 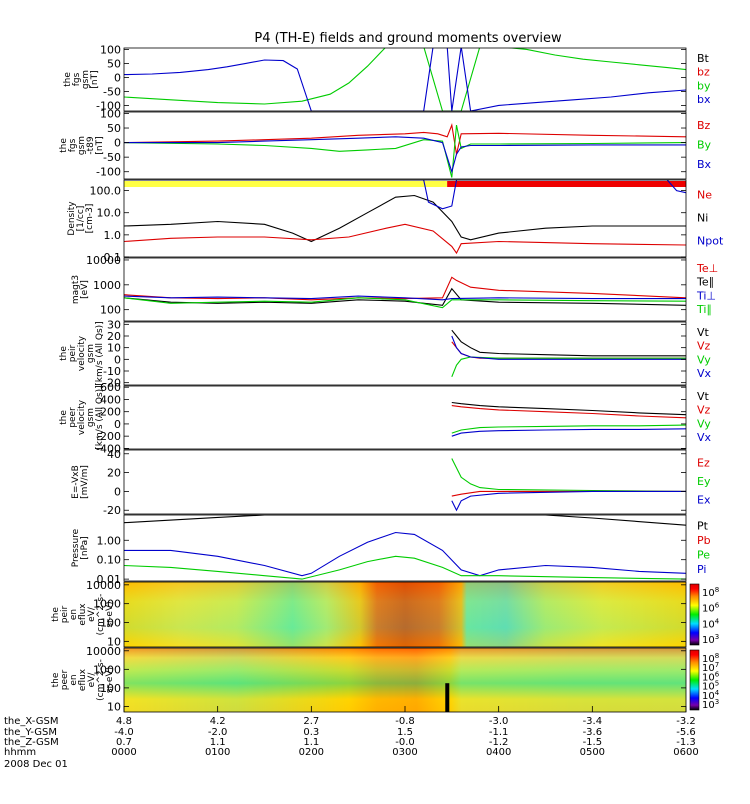 What do you see at coordinates (703, 525) in the screenshot?
I see `legend-entry: Pt` at bounding box center [703, 525].